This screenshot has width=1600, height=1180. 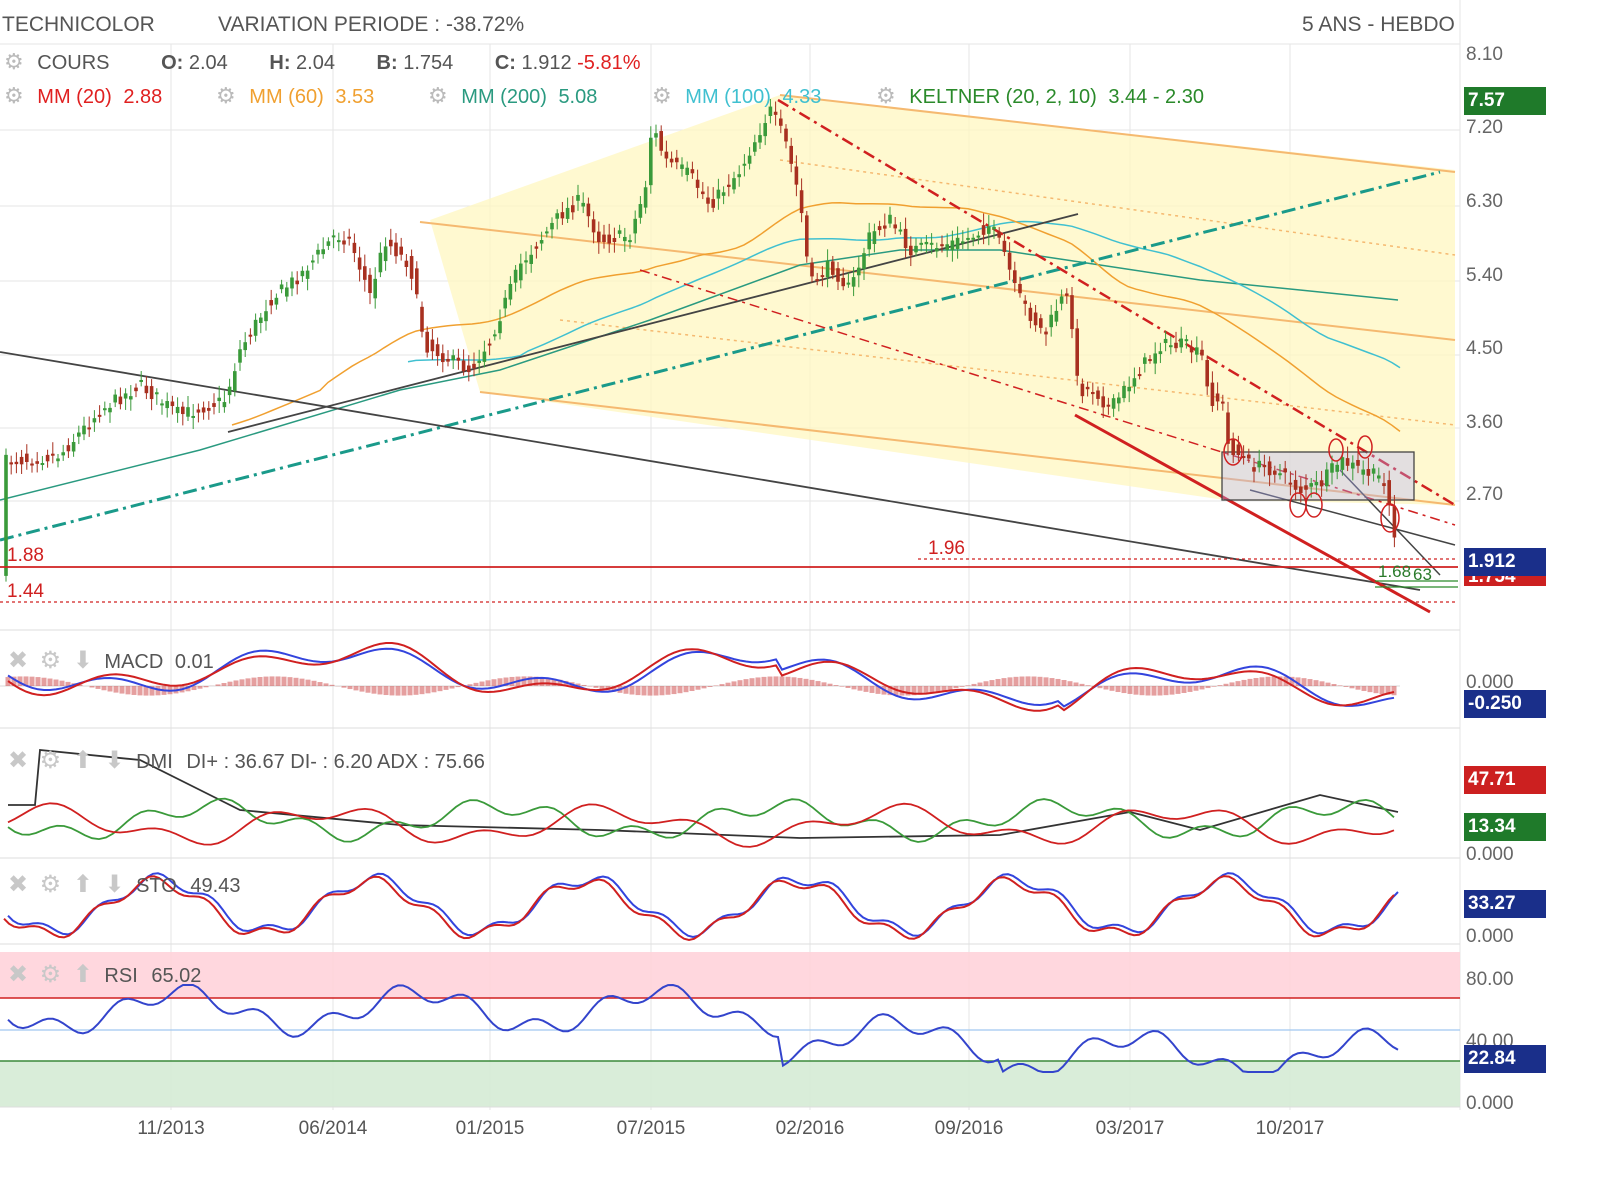 I want to click on close-label: C:, so click(x=505, y=63).